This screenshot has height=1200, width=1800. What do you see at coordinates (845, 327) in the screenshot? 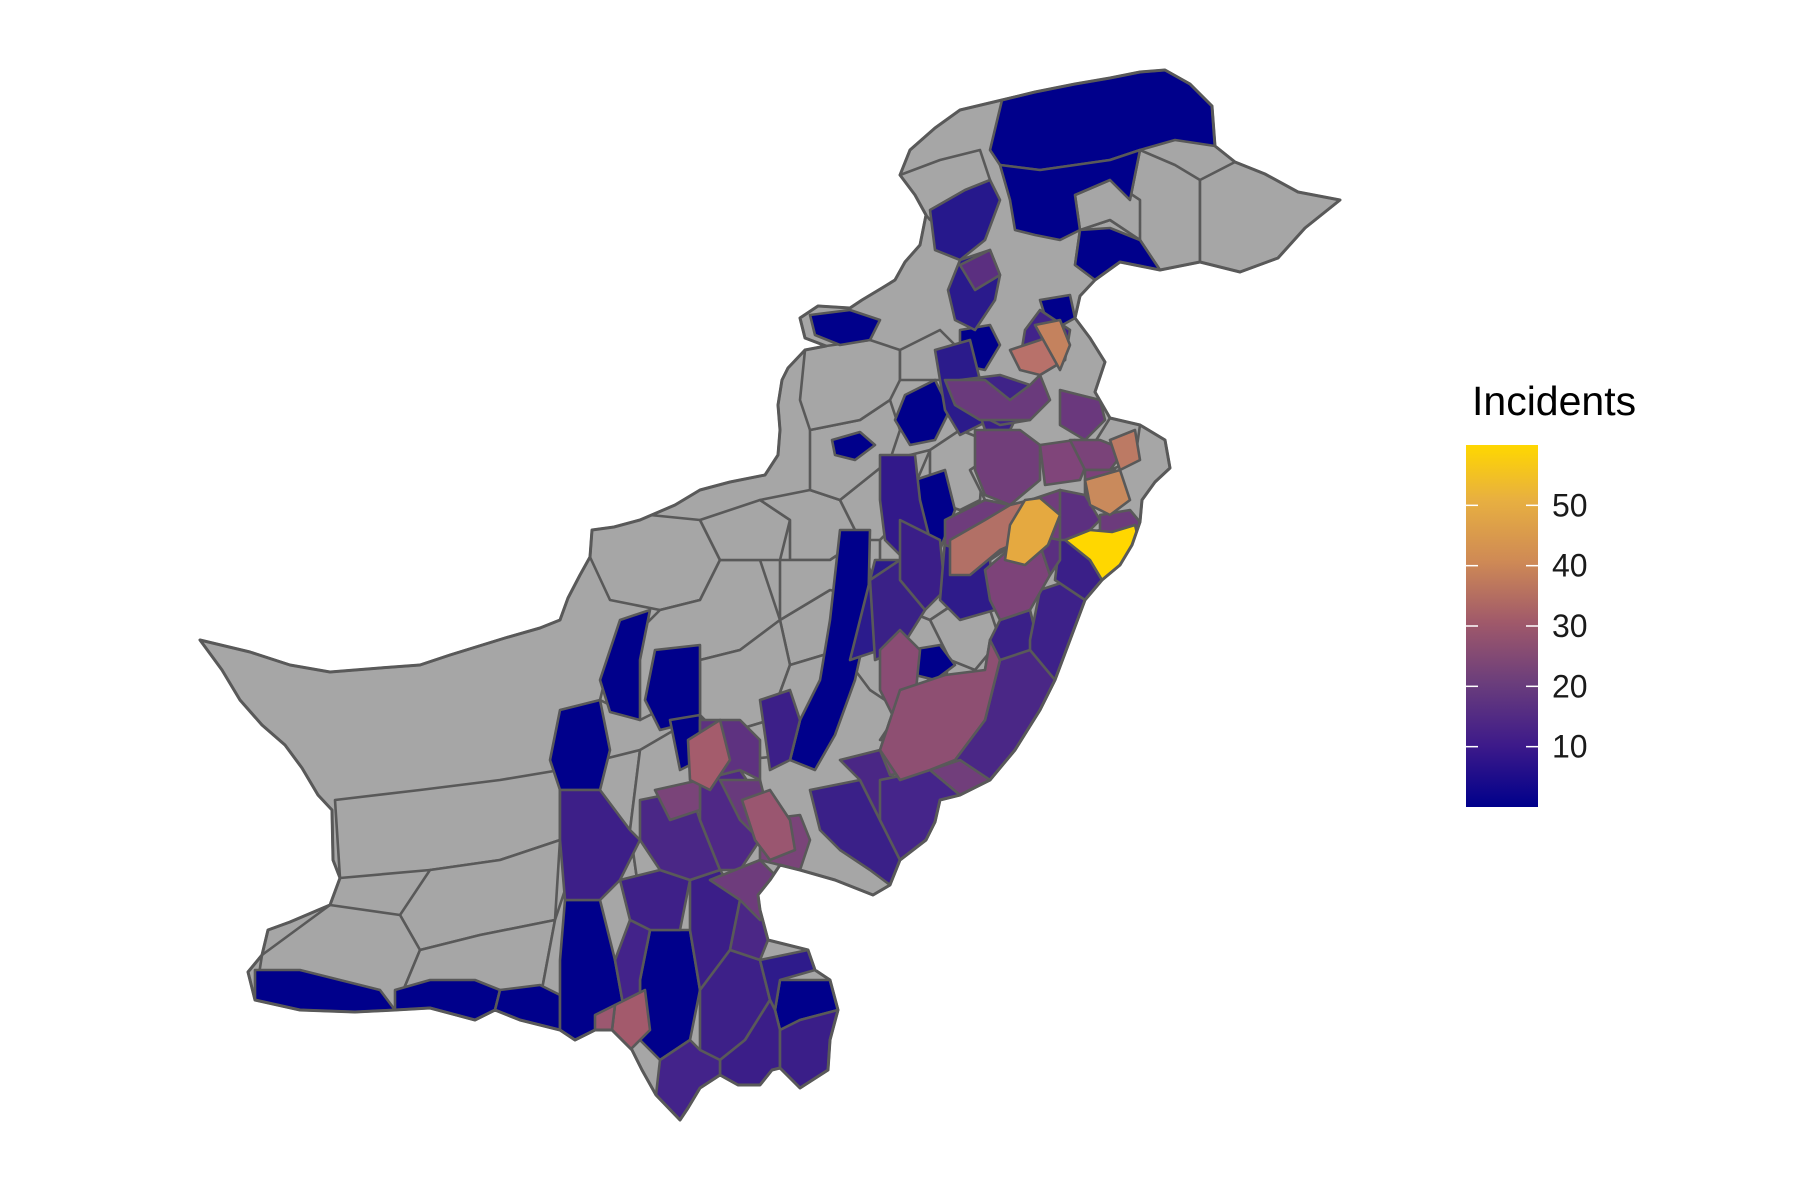
I see `district-navy-west` at bounding box center [845, 327].